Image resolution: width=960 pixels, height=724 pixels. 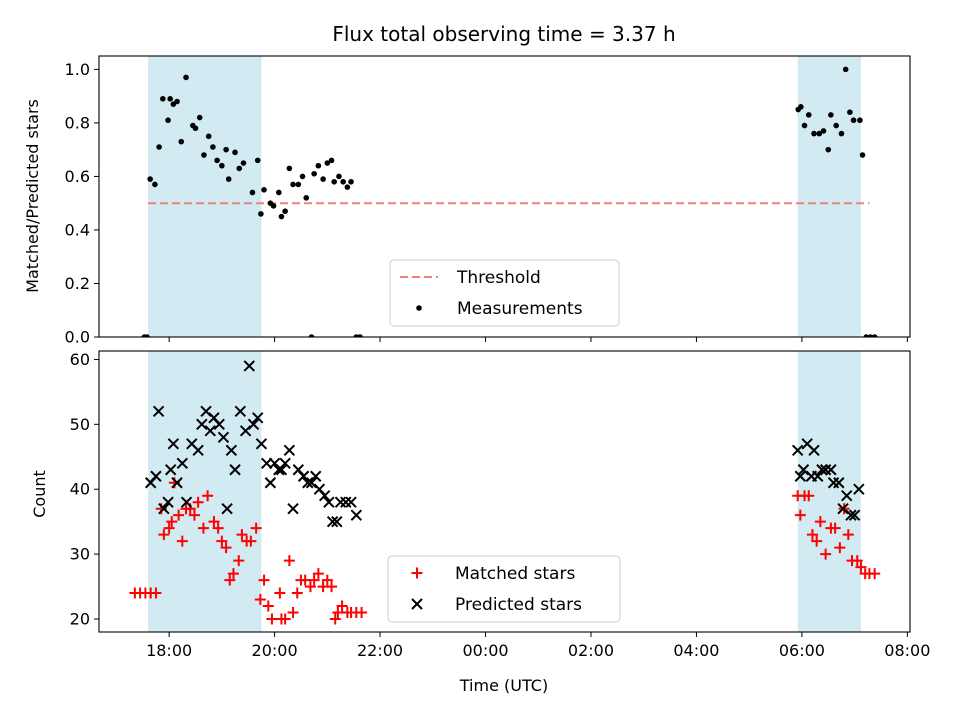 What do you see at coordinates (80, 424) in the screenshot?
I see `bottom-y-tick-label-3: 50` at bounding box center [80, 424].